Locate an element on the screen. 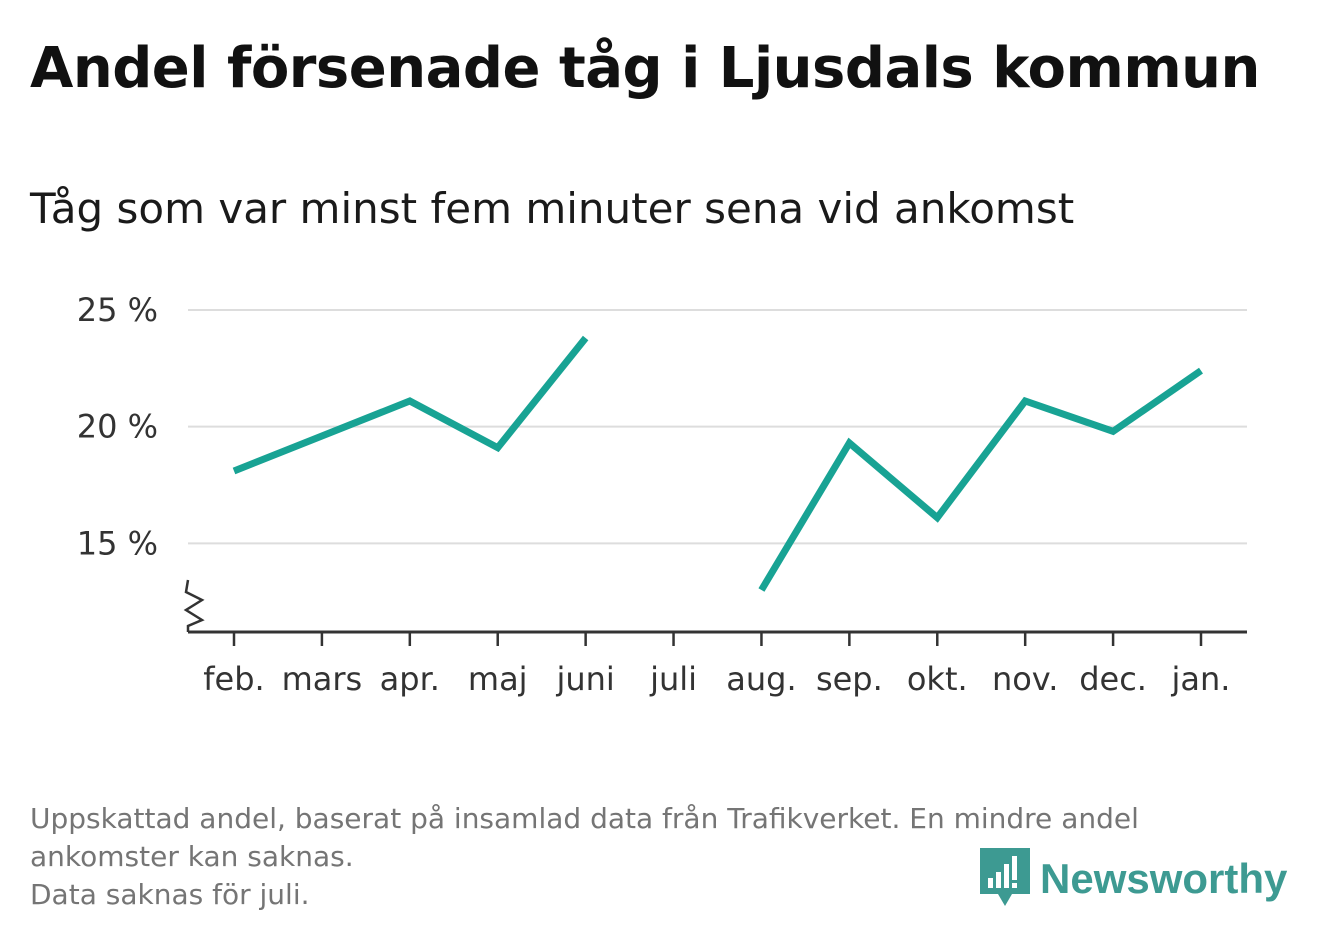 Image resolution: width=1322 pixels, height=939 pixels. y-tick-label: 20 % is located at coordinates (117, 427).